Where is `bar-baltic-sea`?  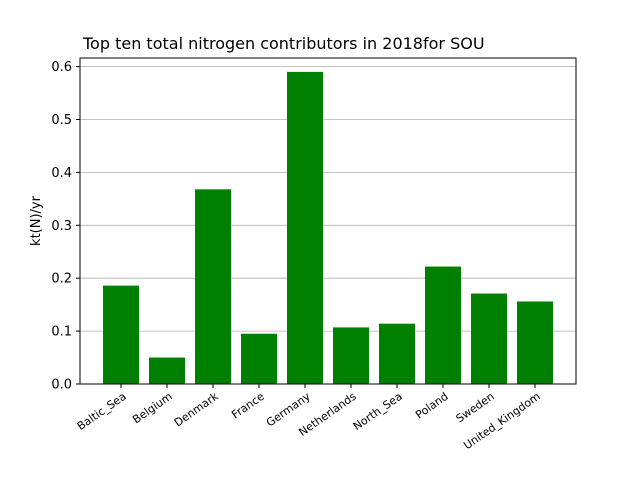 bar-baltic-sea is located at coordinates (121, 334).